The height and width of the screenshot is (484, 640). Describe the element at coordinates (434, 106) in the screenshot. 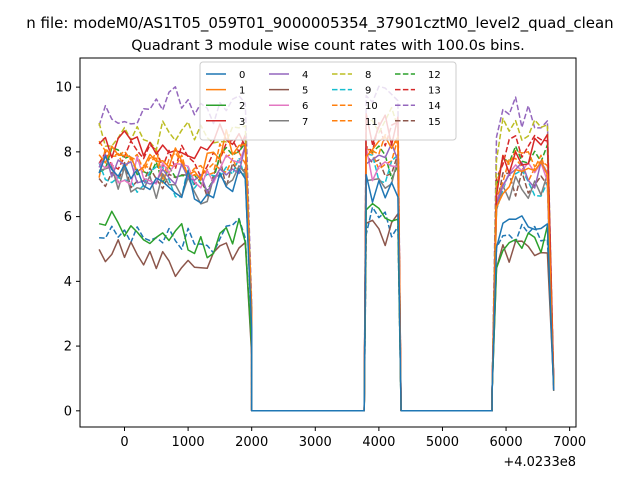

I see `legend-label-14: 14` at that location.